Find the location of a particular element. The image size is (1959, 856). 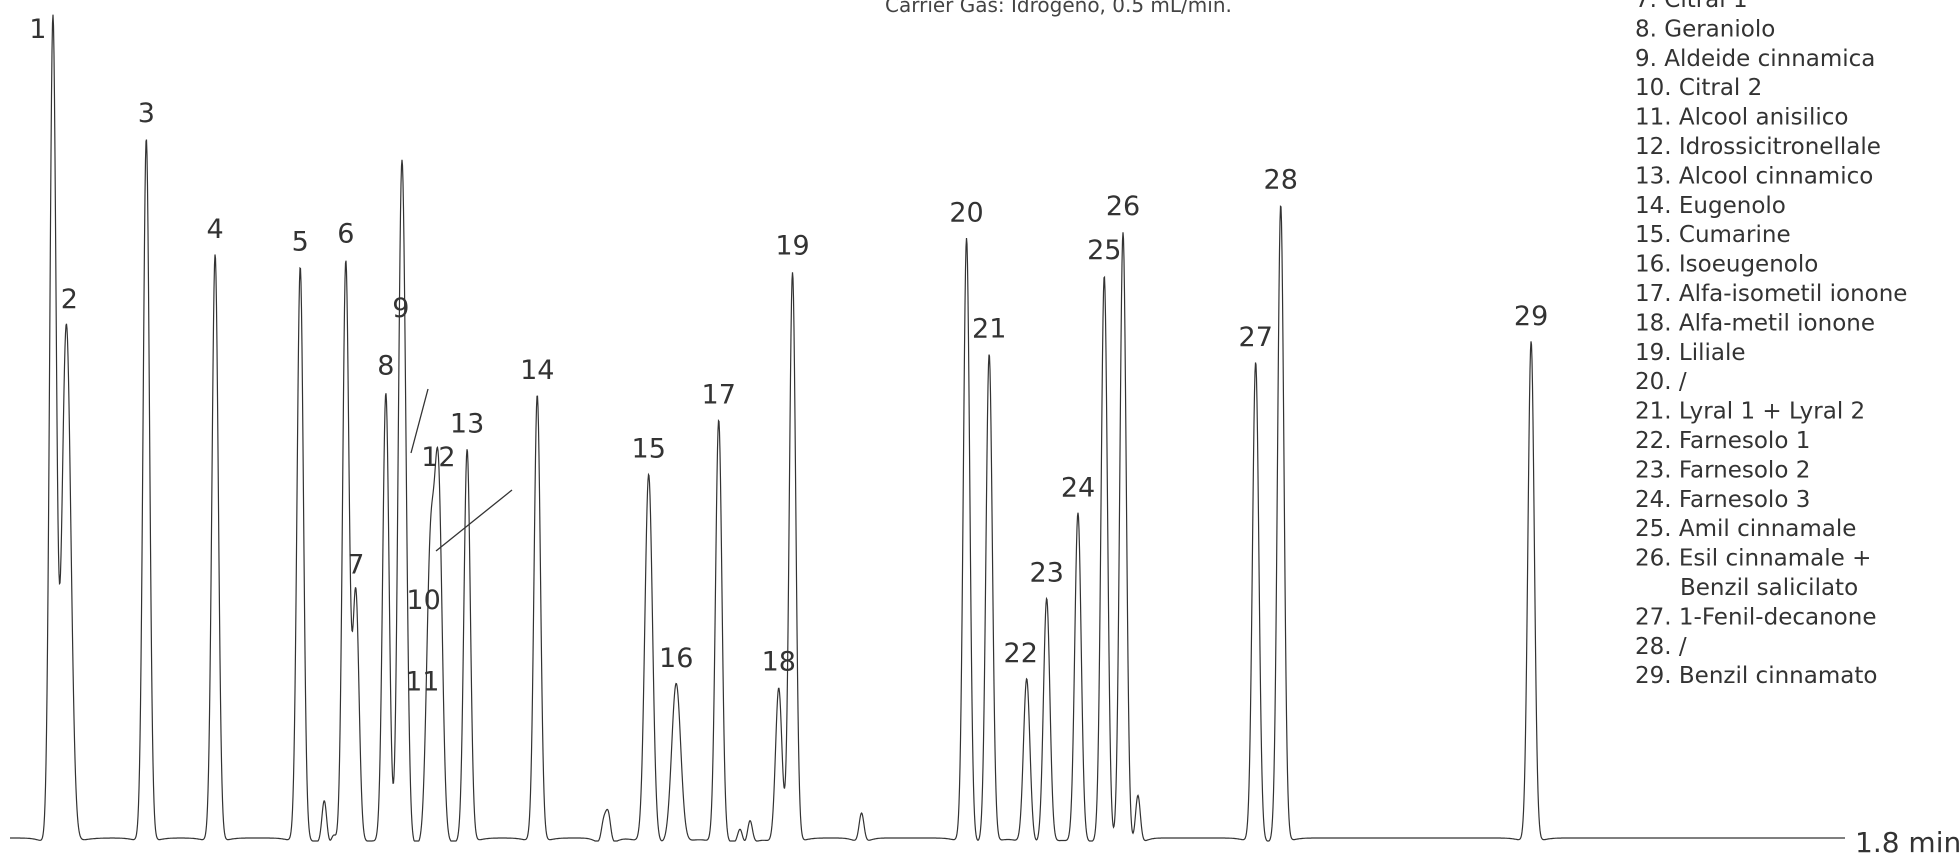

legend-item: 28. / is located at coordinates (1661, 647).